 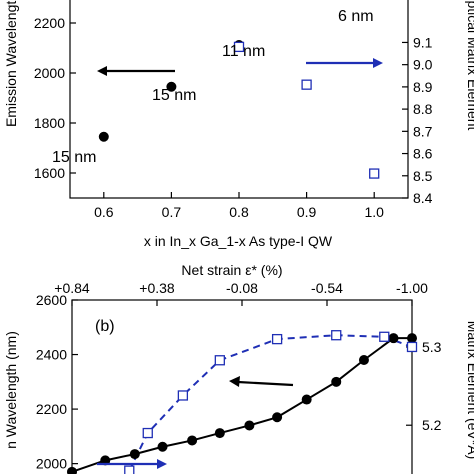 What do you see at coordinates (172, 212) in the screenshot?
I see `panel-a-x-tick-label: 0.7` at bounding box center [172, 212].